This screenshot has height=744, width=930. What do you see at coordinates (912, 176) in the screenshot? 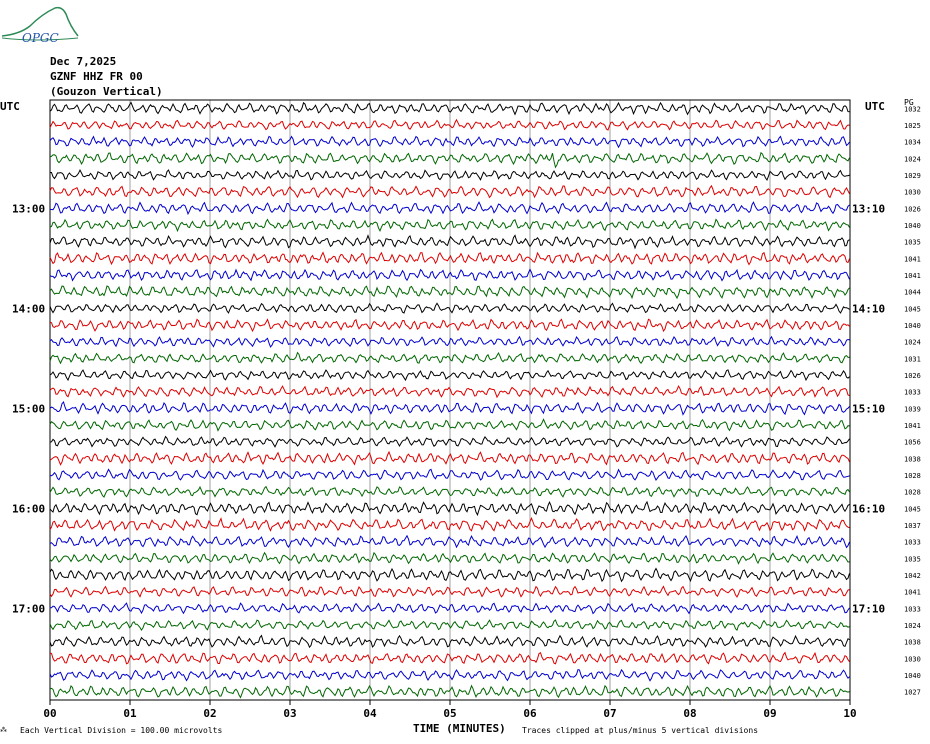
I see `trace-value-label-4: 1029` at bounding box center [912, 176].